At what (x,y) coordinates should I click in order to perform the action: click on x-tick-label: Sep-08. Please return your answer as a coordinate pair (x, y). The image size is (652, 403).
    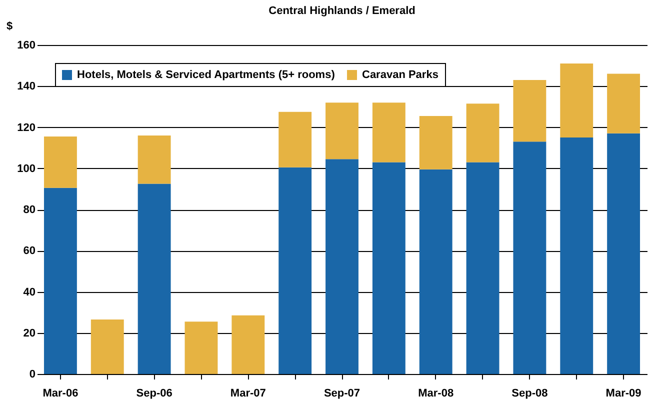
    Looking at the image, I should click on (530, 394).